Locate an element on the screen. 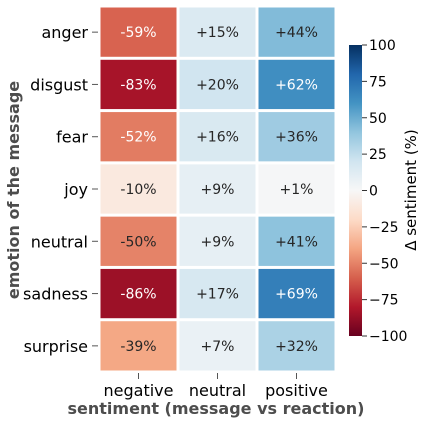  cell-value-label: -39% is located at coordinates (138, 347).